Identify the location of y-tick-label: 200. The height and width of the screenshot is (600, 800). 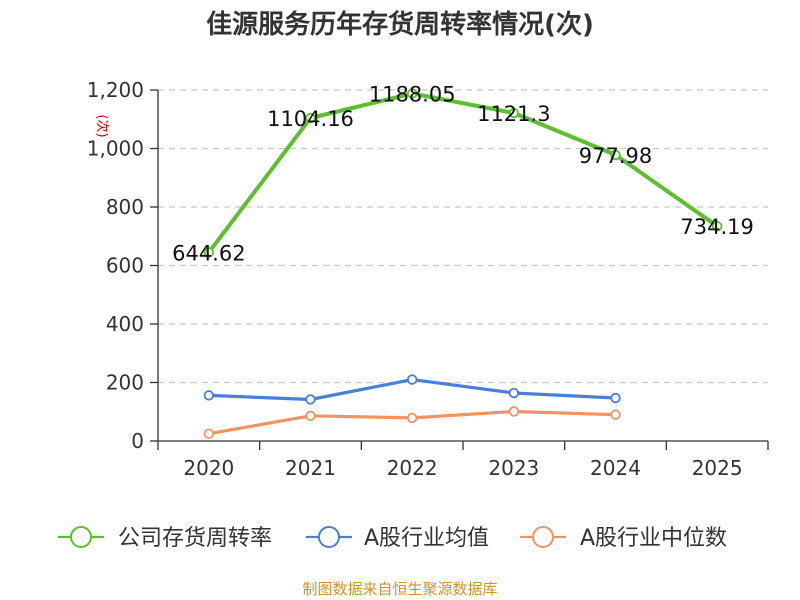
(125, 383).